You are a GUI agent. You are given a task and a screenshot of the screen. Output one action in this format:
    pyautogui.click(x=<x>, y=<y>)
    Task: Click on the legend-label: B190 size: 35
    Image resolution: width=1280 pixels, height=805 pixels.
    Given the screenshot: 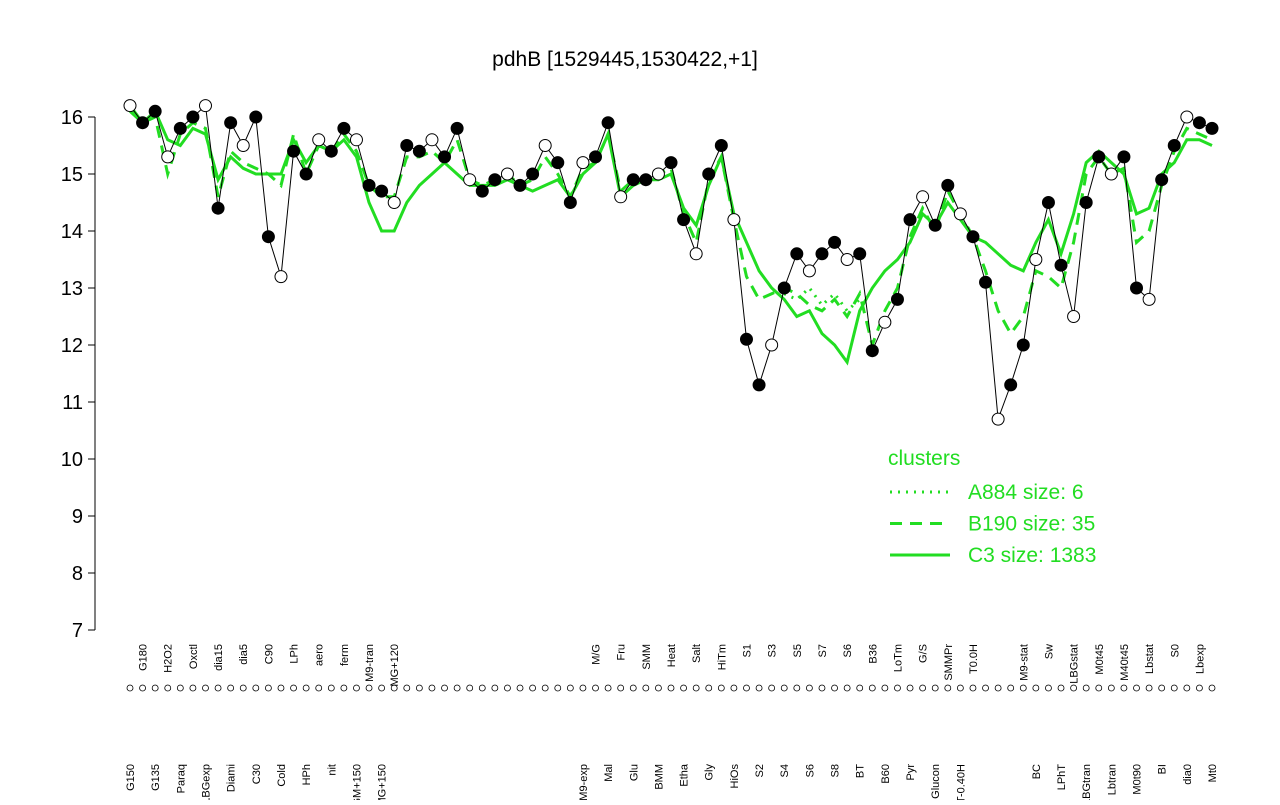 What is the action you would take?
    pyautogui.click(x=1031, y=524)
    